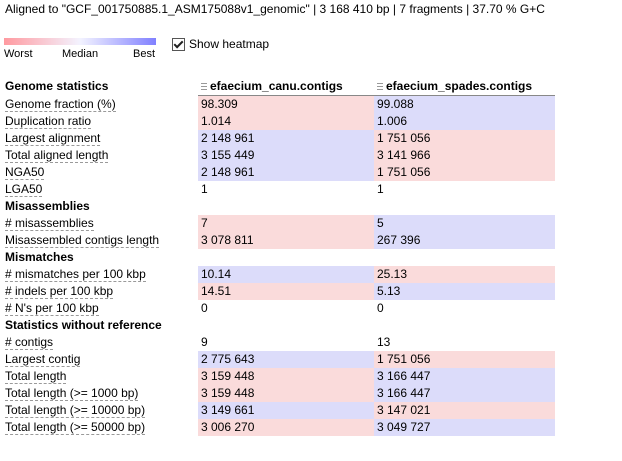 The height and width of the screenshot is (461, 622). I want to click on group-title-genome-statistics: Genome statistics, so click(57, 86).